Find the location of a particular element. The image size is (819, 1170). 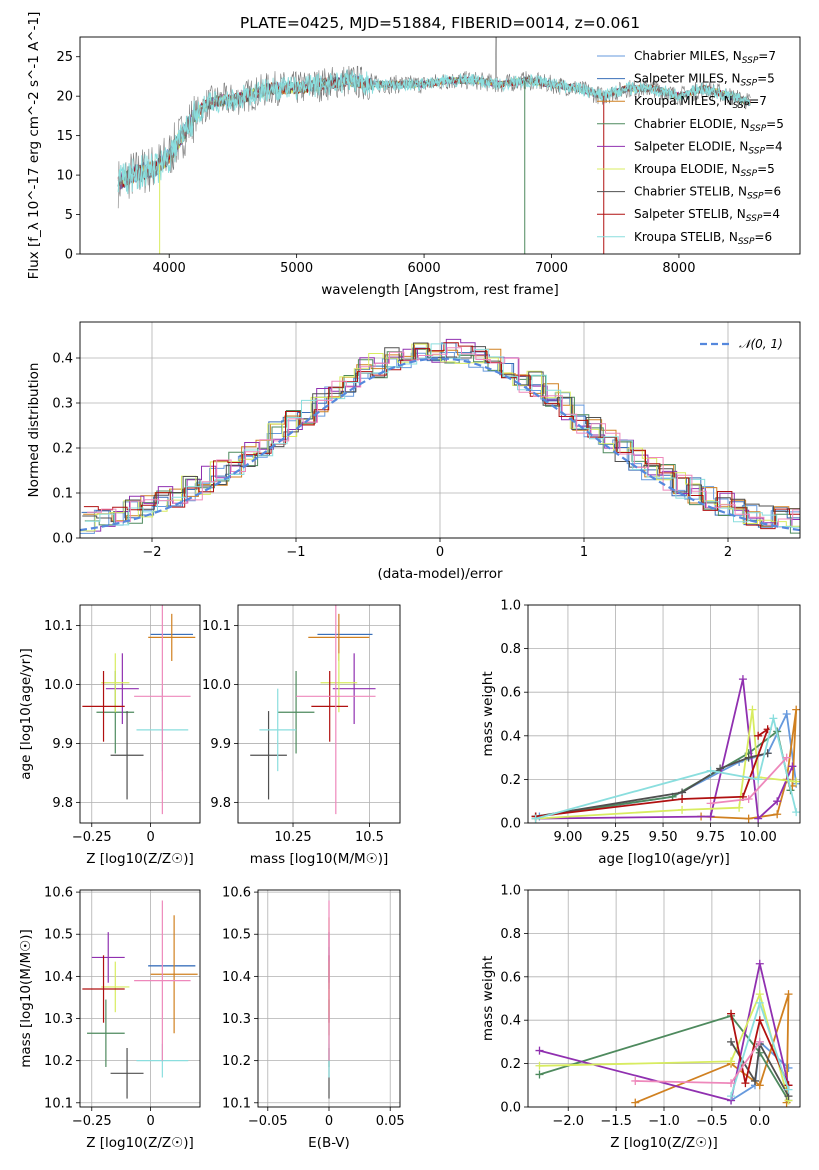

y-tick-label: 0.6 is located at coordinates (510, 693).